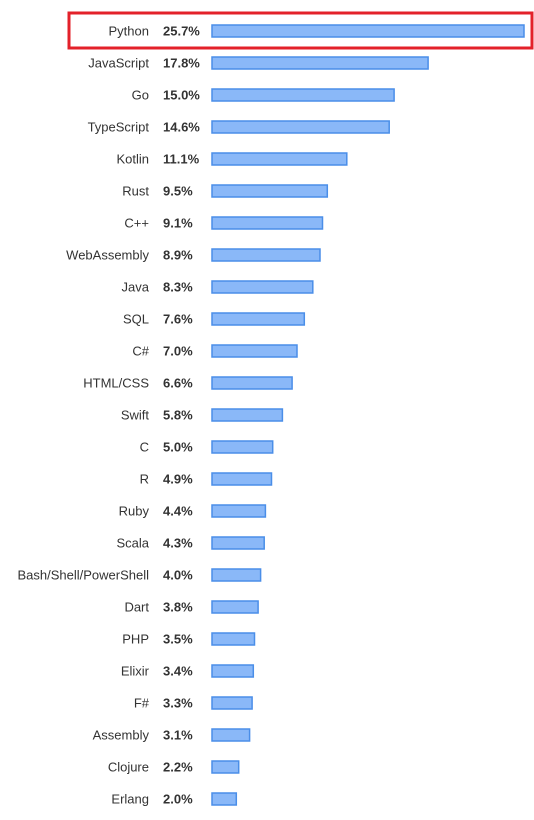  Describe the element at coordinates (128, 767) in the screenshot. I see `category-label: Clojure` at that location.